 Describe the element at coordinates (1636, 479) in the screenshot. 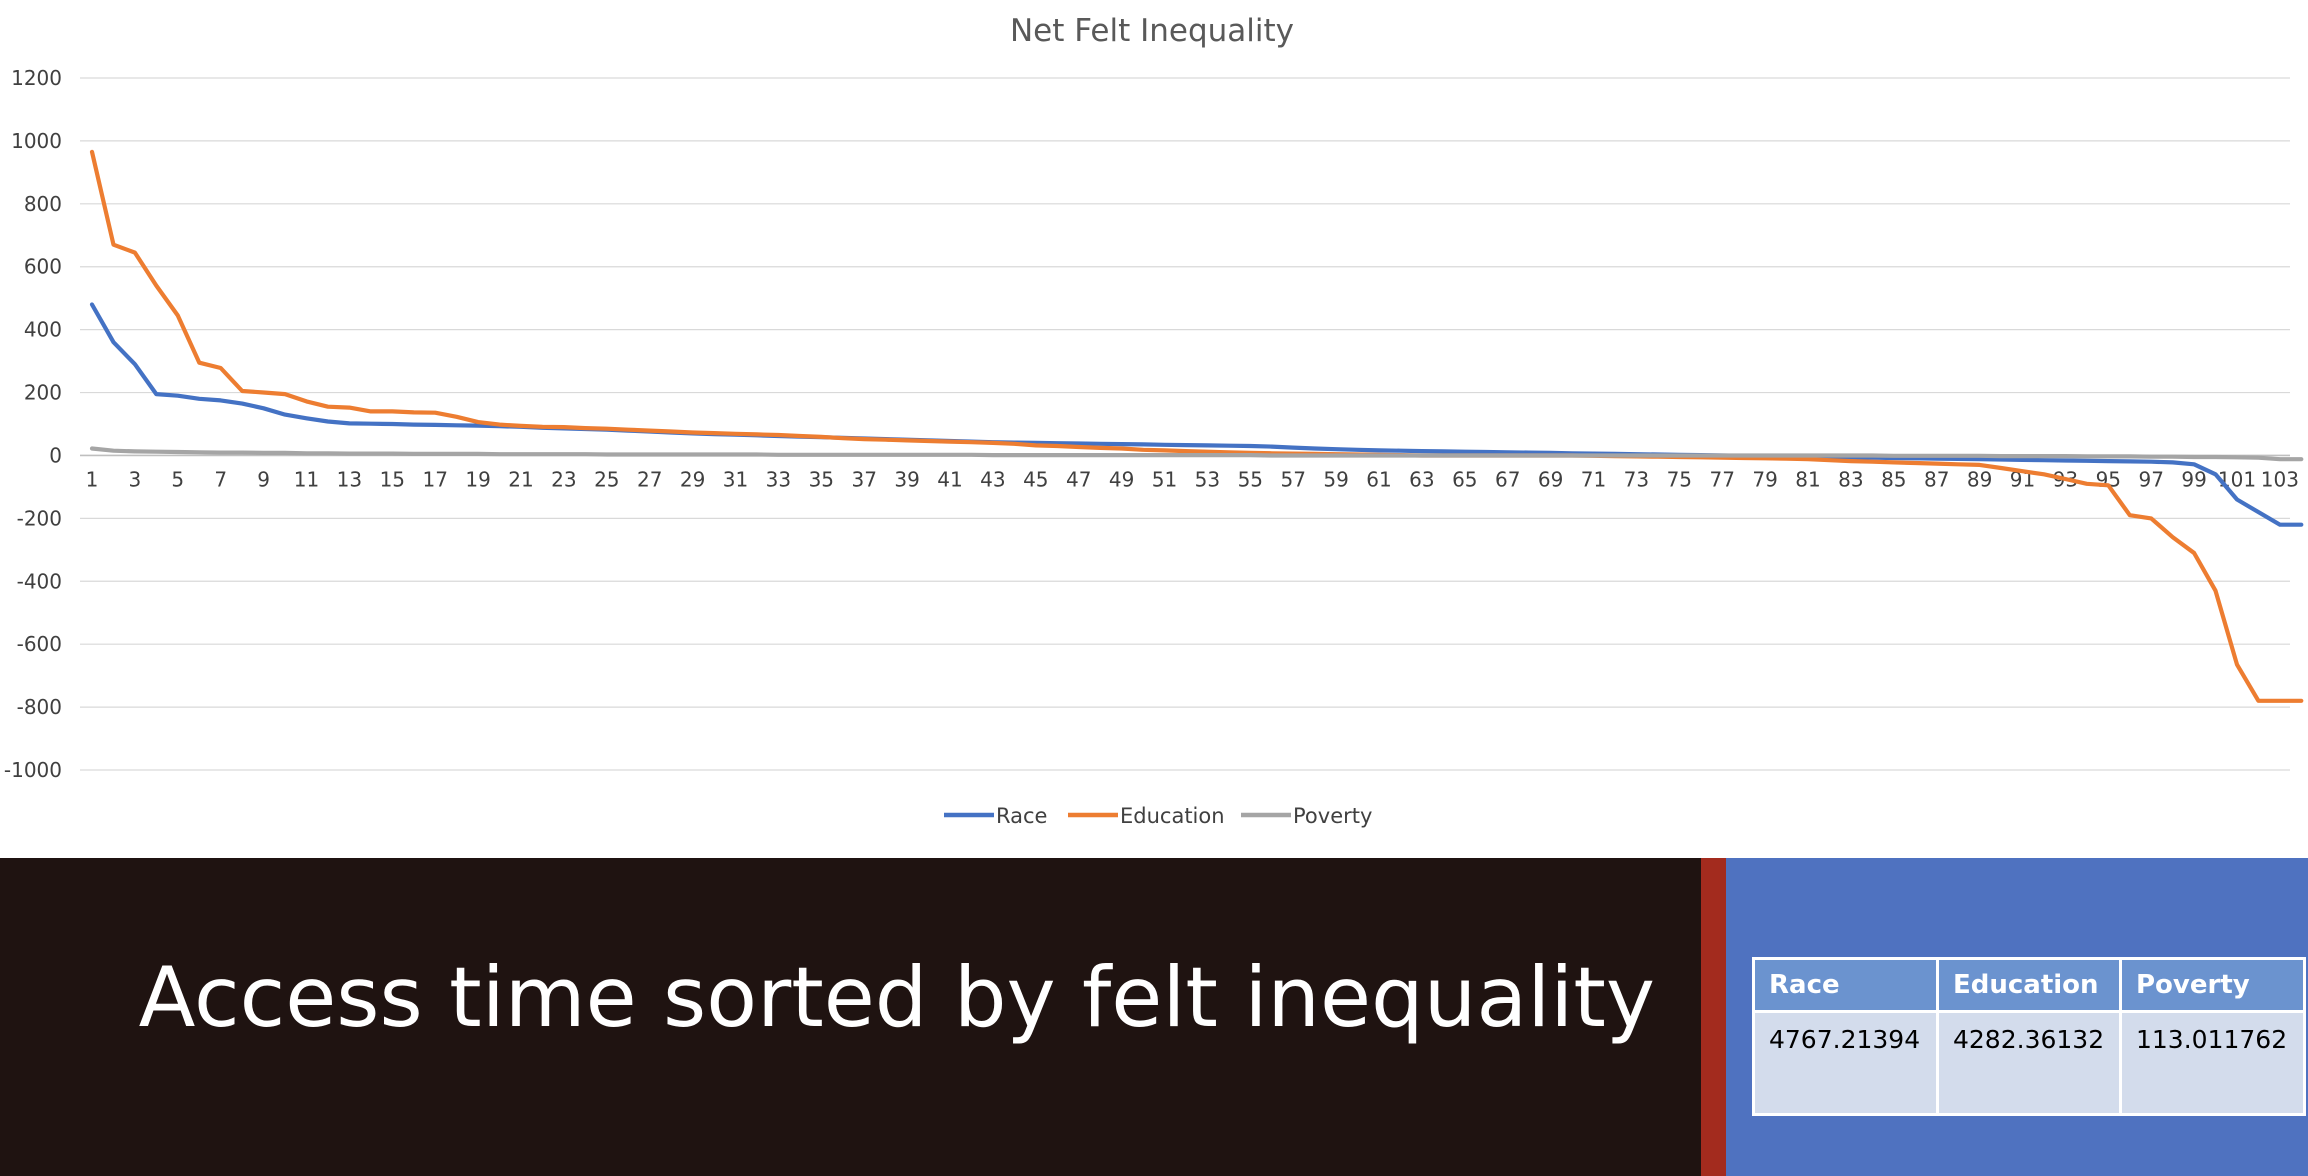

I see `x-tick-label: 73` at that location.